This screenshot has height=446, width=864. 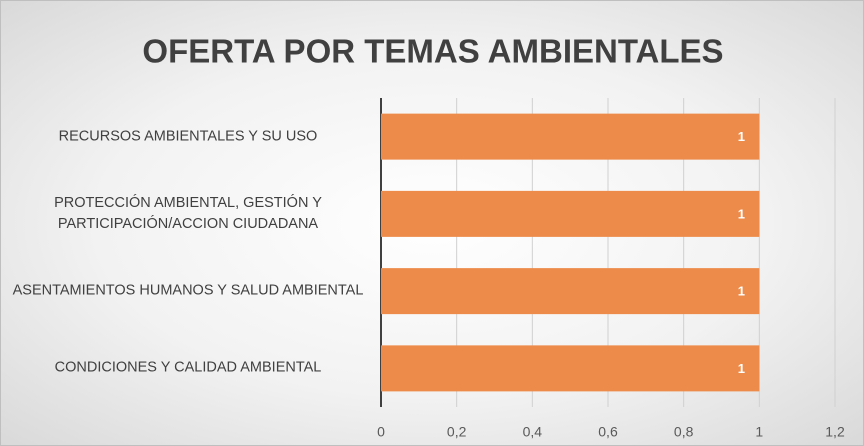 I want to click on x-tick-label: 0,2, so click(x=457, y=432).